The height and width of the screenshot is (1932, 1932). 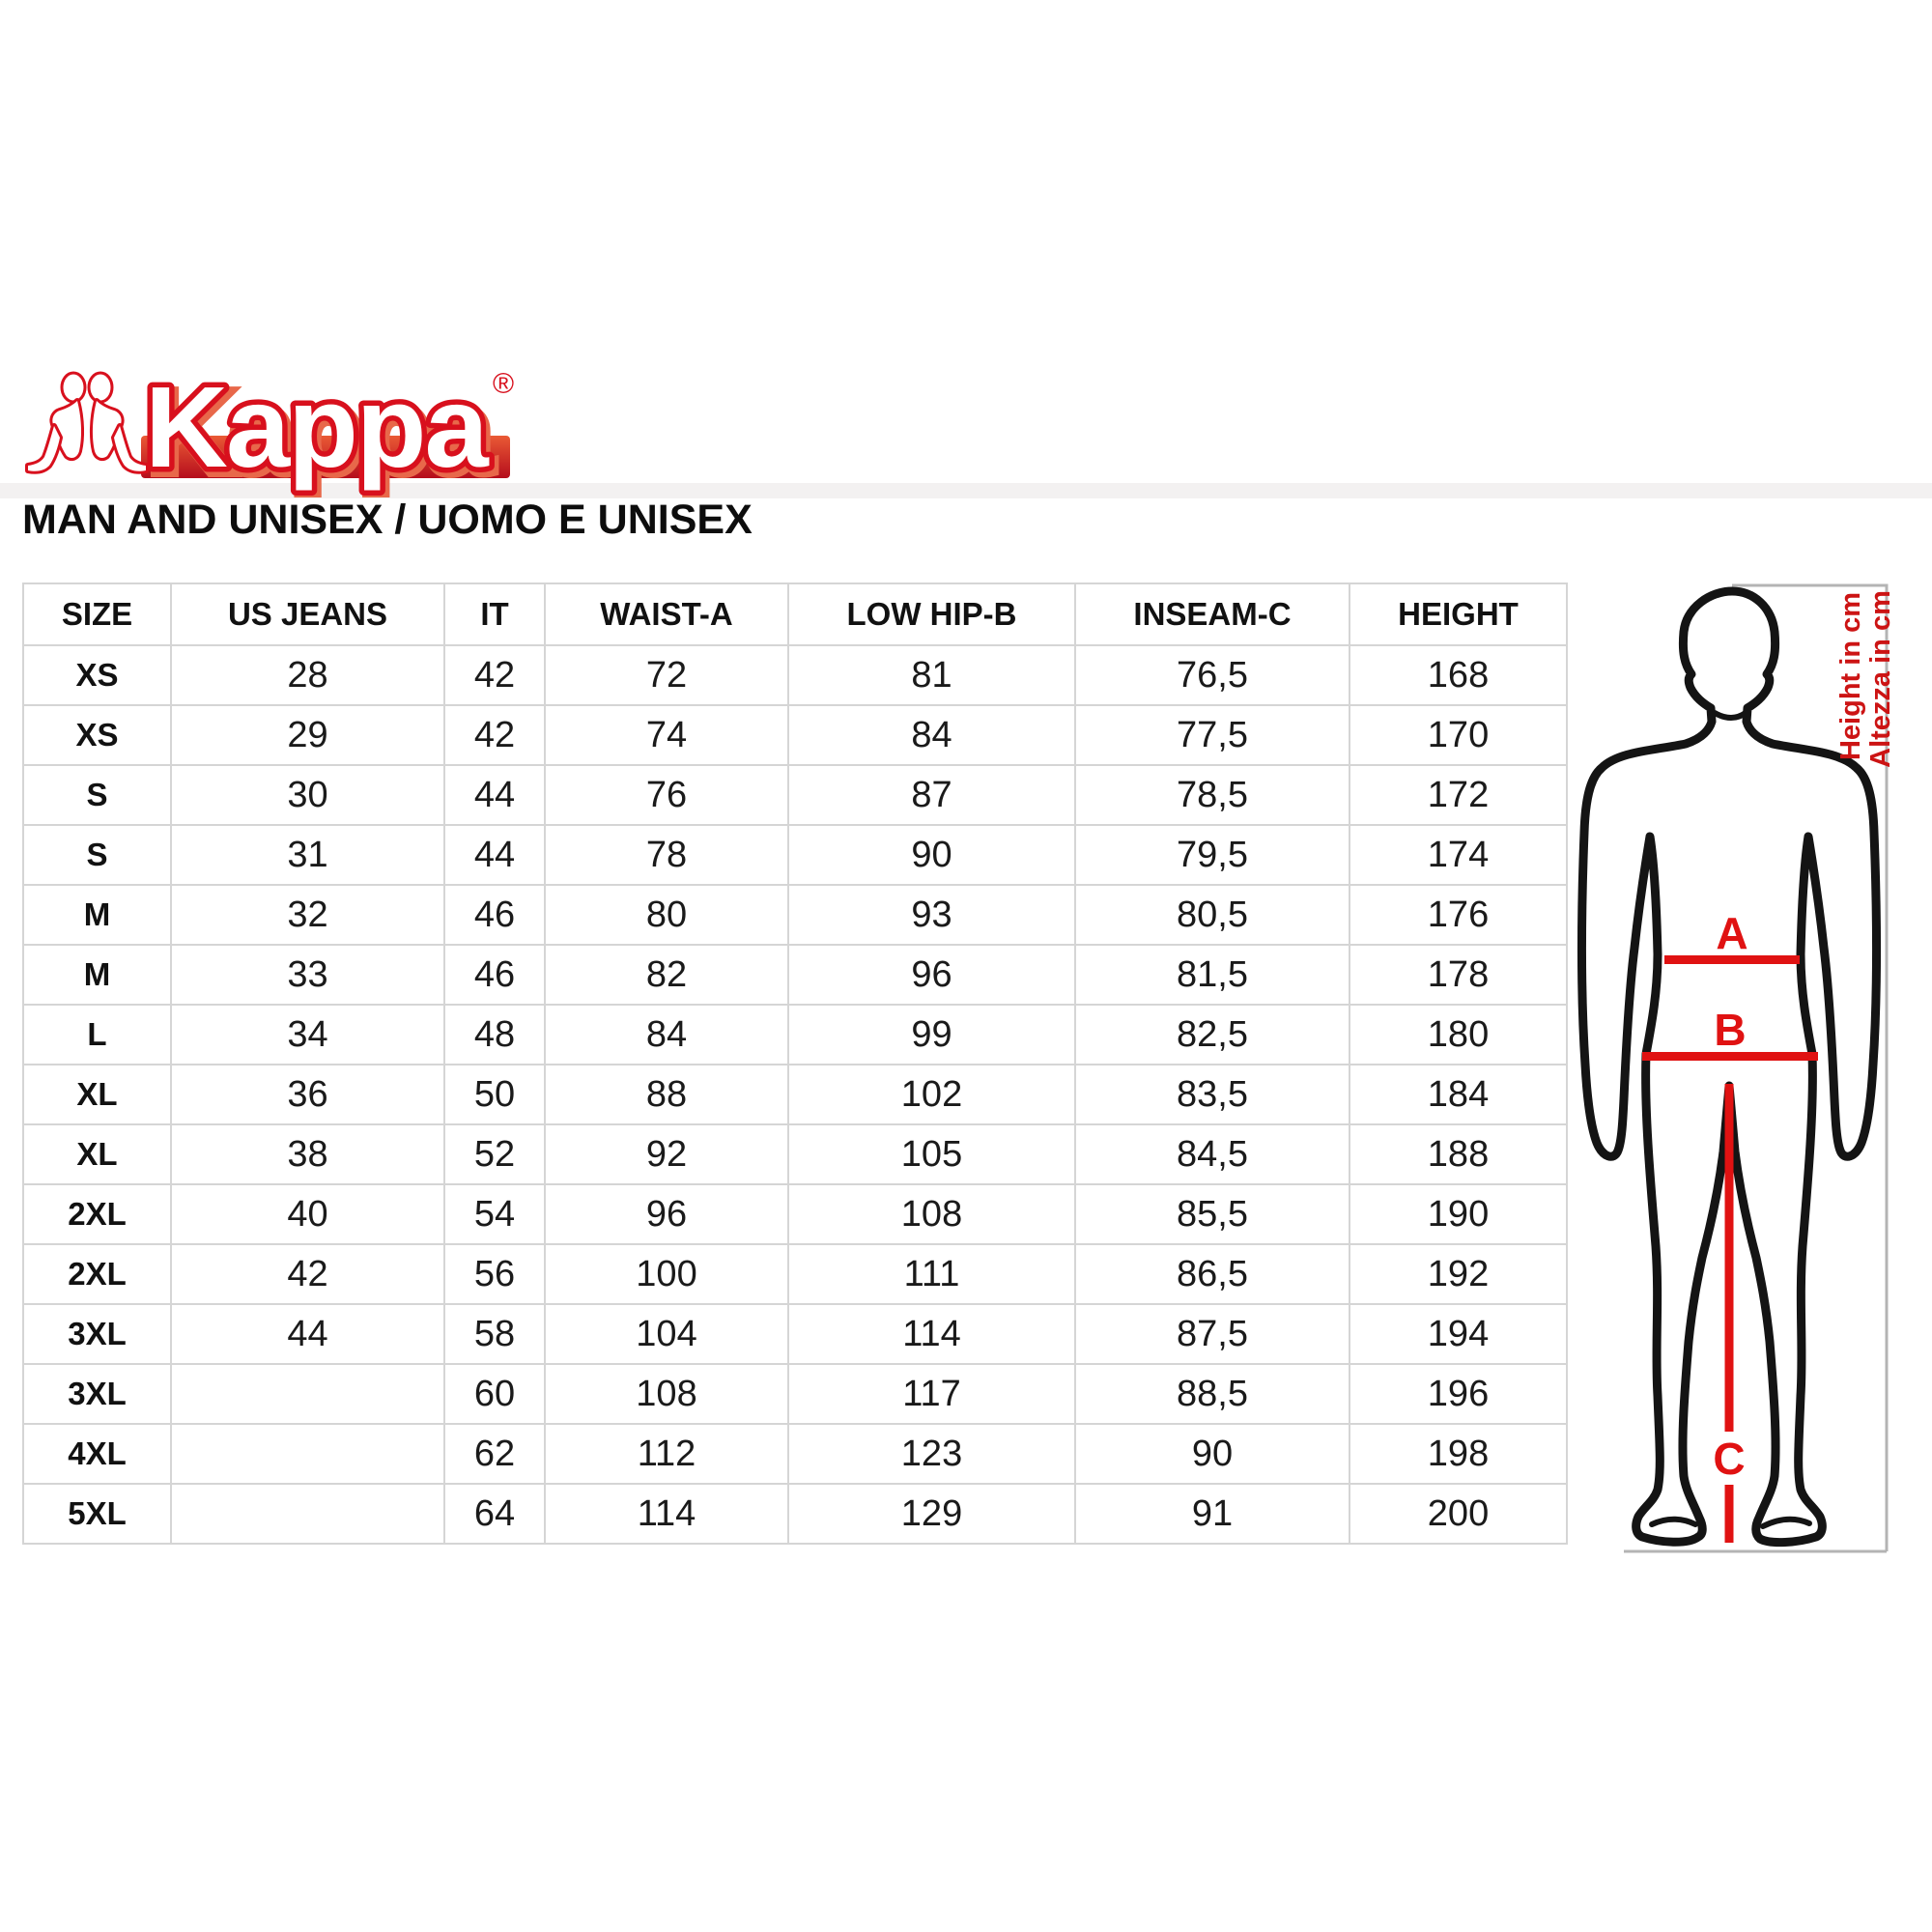 What do you see at coordinates (307, 675) in the screenshot?
I see `table-cell: 28` at bounding box center [307, 675].